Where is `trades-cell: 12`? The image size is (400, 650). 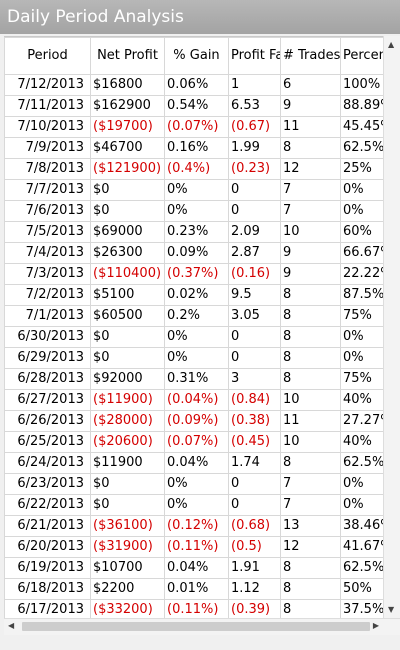 trades-cell: 12 is located at coordinates (310, 547).